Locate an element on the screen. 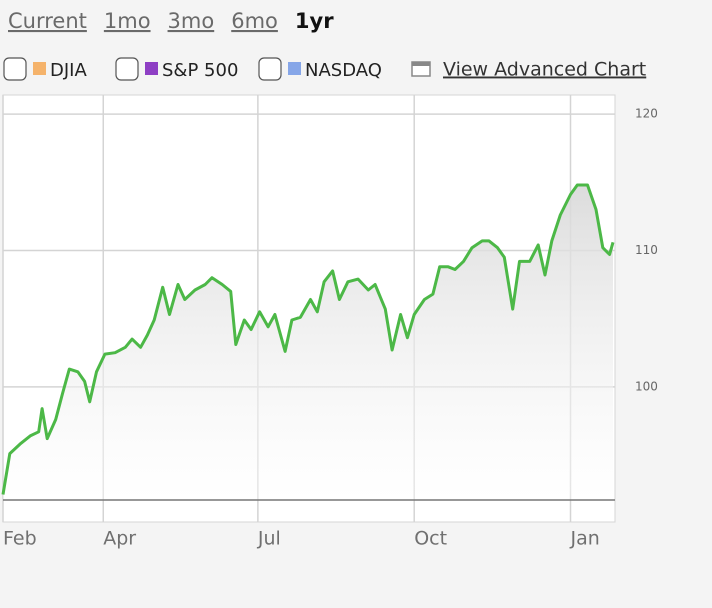  compare-label: NASDAQ is located at coordinates (343, 70).